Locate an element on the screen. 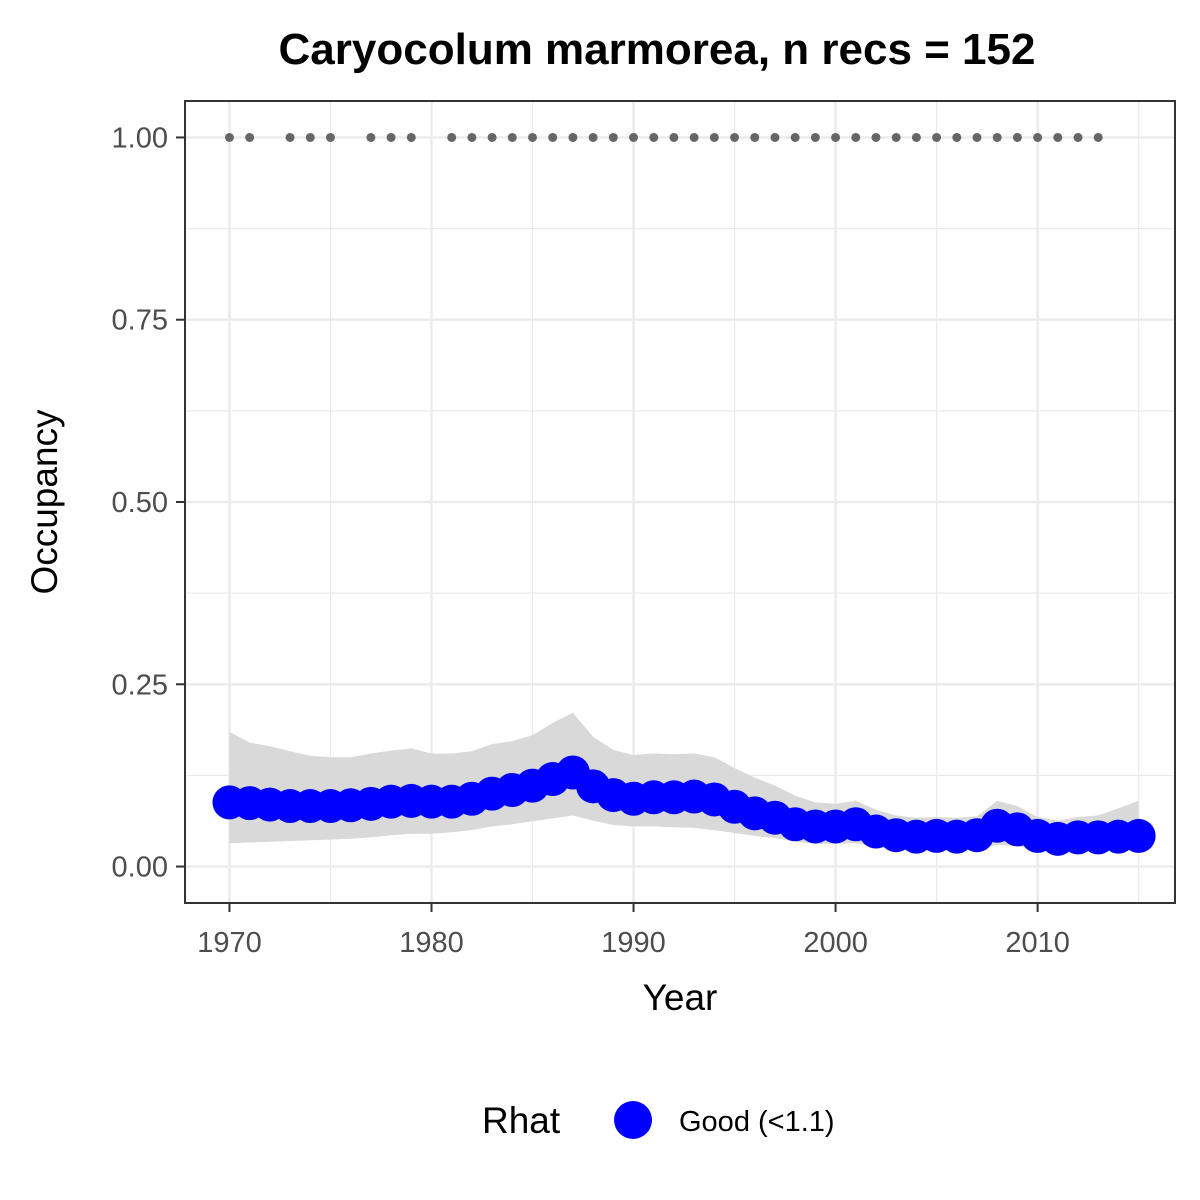 Image resolution: width=1200 pixels, height=1200 pixels. record-year-markers is located at coordinates (663, 137).